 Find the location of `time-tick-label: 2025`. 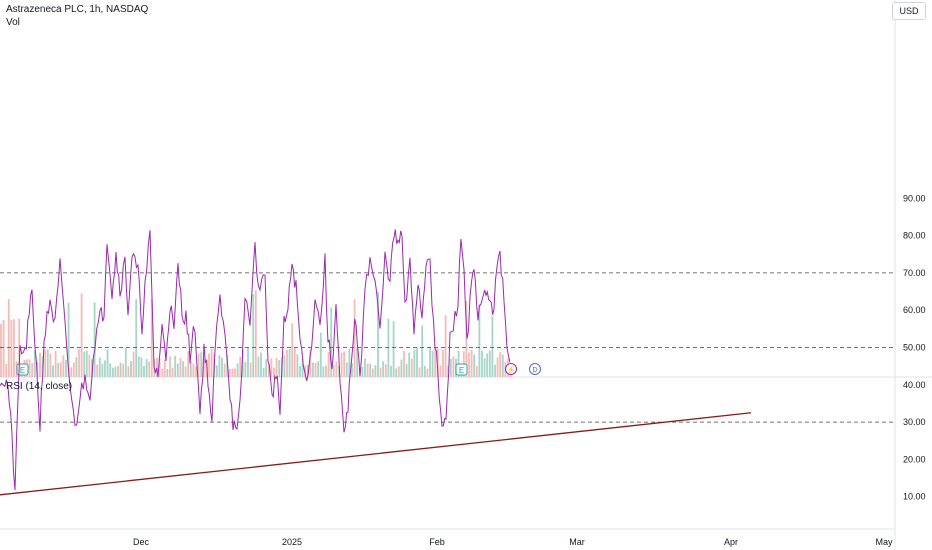

time-tick-label: 2025 is located at coordinates (292, 542).